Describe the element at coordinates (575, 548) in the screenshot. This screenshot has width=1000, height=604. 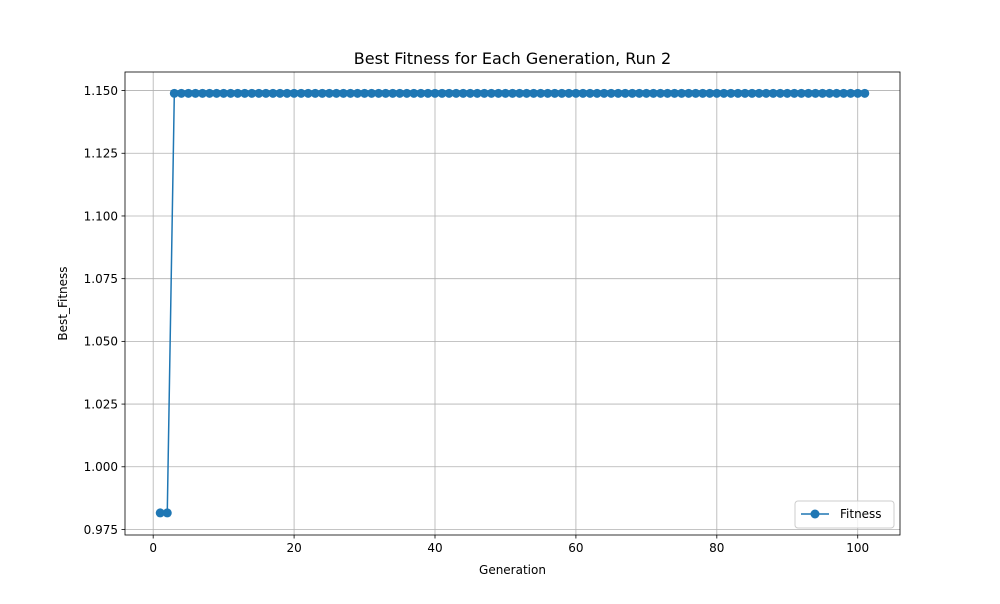
I see `x-tick-label: 60` at that location.